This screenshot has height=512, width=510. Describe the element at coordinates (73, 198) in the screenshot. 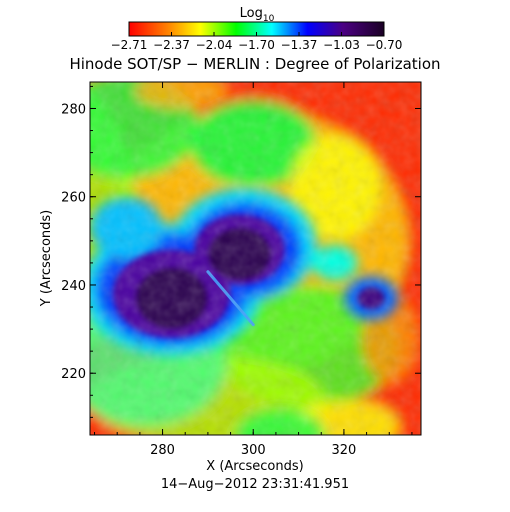

I see `y-tick-label: 260` at that location.